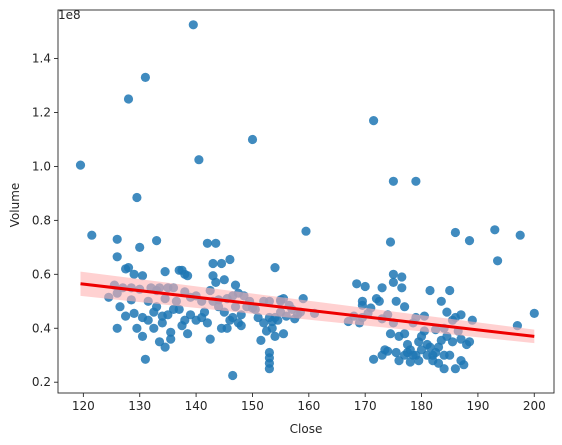 The image size is (562, 445). What do you see at coordinates (41, 112) in the screenshot?
I see `y-tick-label-5: 1.2` at bounding box center [41, 112].